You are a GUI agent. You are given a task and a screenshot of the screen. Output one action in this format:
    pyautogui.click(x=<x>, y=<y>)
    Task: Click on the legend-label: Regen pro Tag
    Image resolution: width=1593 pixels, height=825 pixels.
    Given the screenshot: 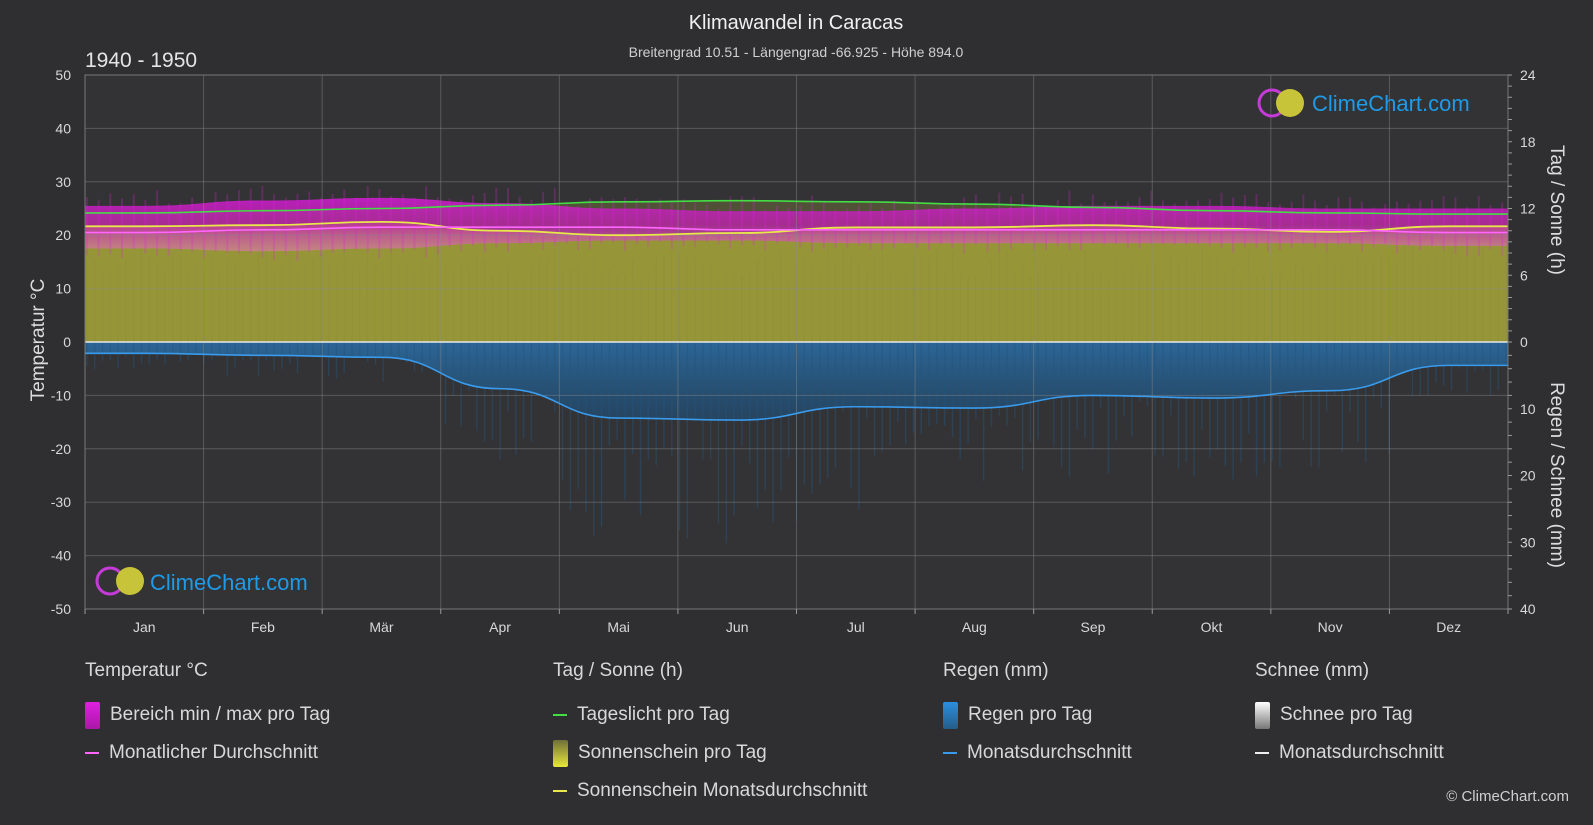 What is the action you would take?
    pyautogui.click(x=1030, y=714)
    